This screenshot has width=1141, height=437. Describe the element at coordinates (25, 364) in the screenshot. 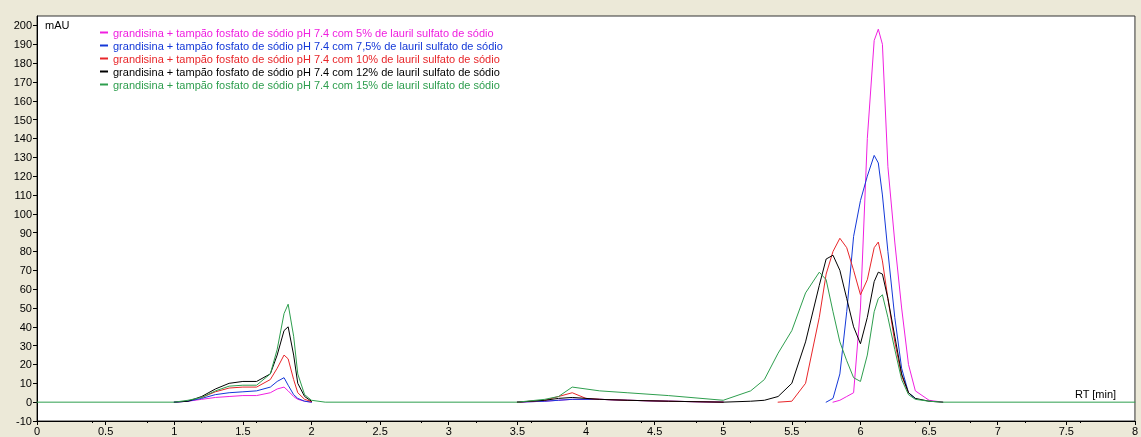

I see `y-tick-label: 20` at that location.